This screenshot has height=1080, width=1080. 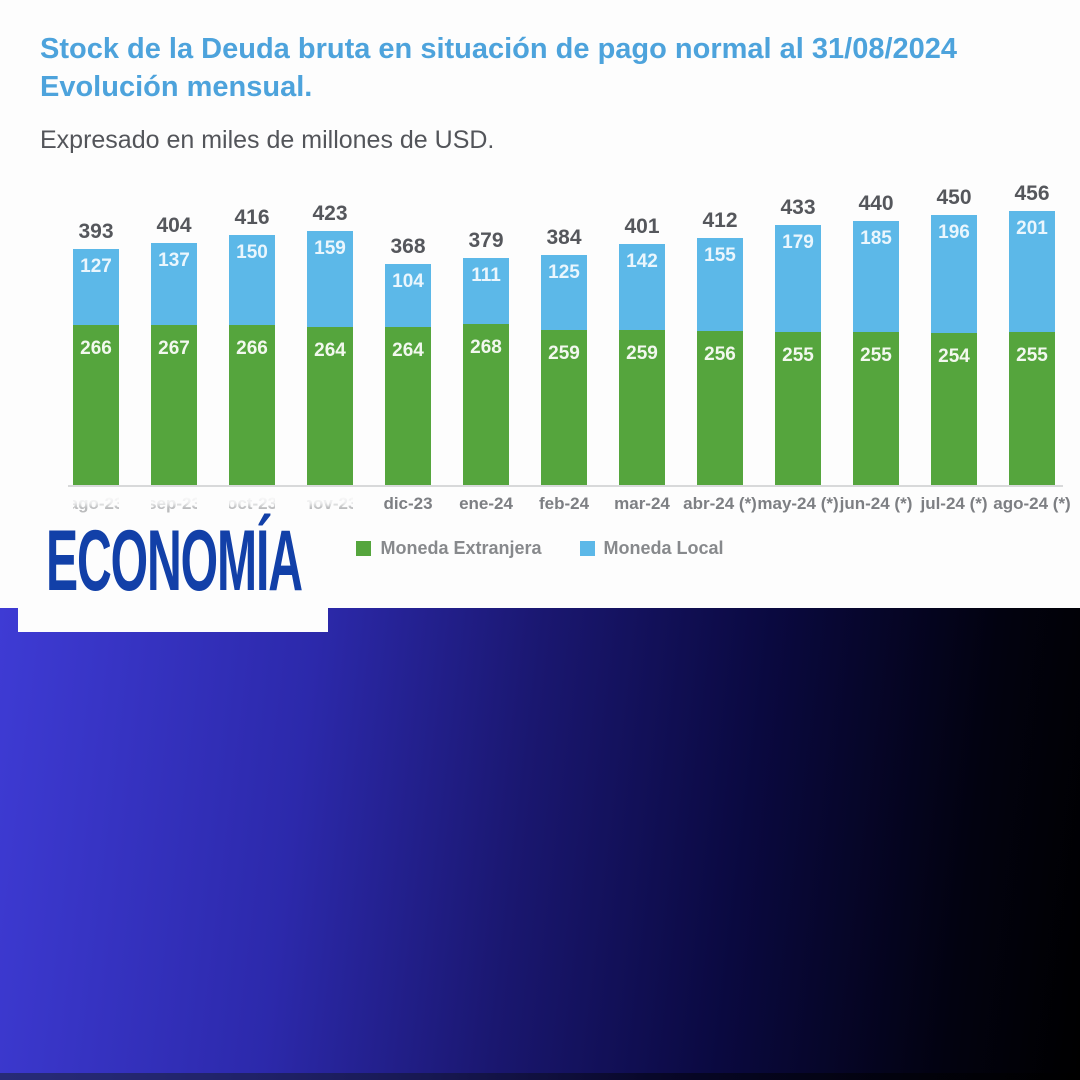 What do you see at coordinates (461, 548) in the screenshot?
I see `legend-label: Moneda Extranjera` at bounding box center [461, 548].